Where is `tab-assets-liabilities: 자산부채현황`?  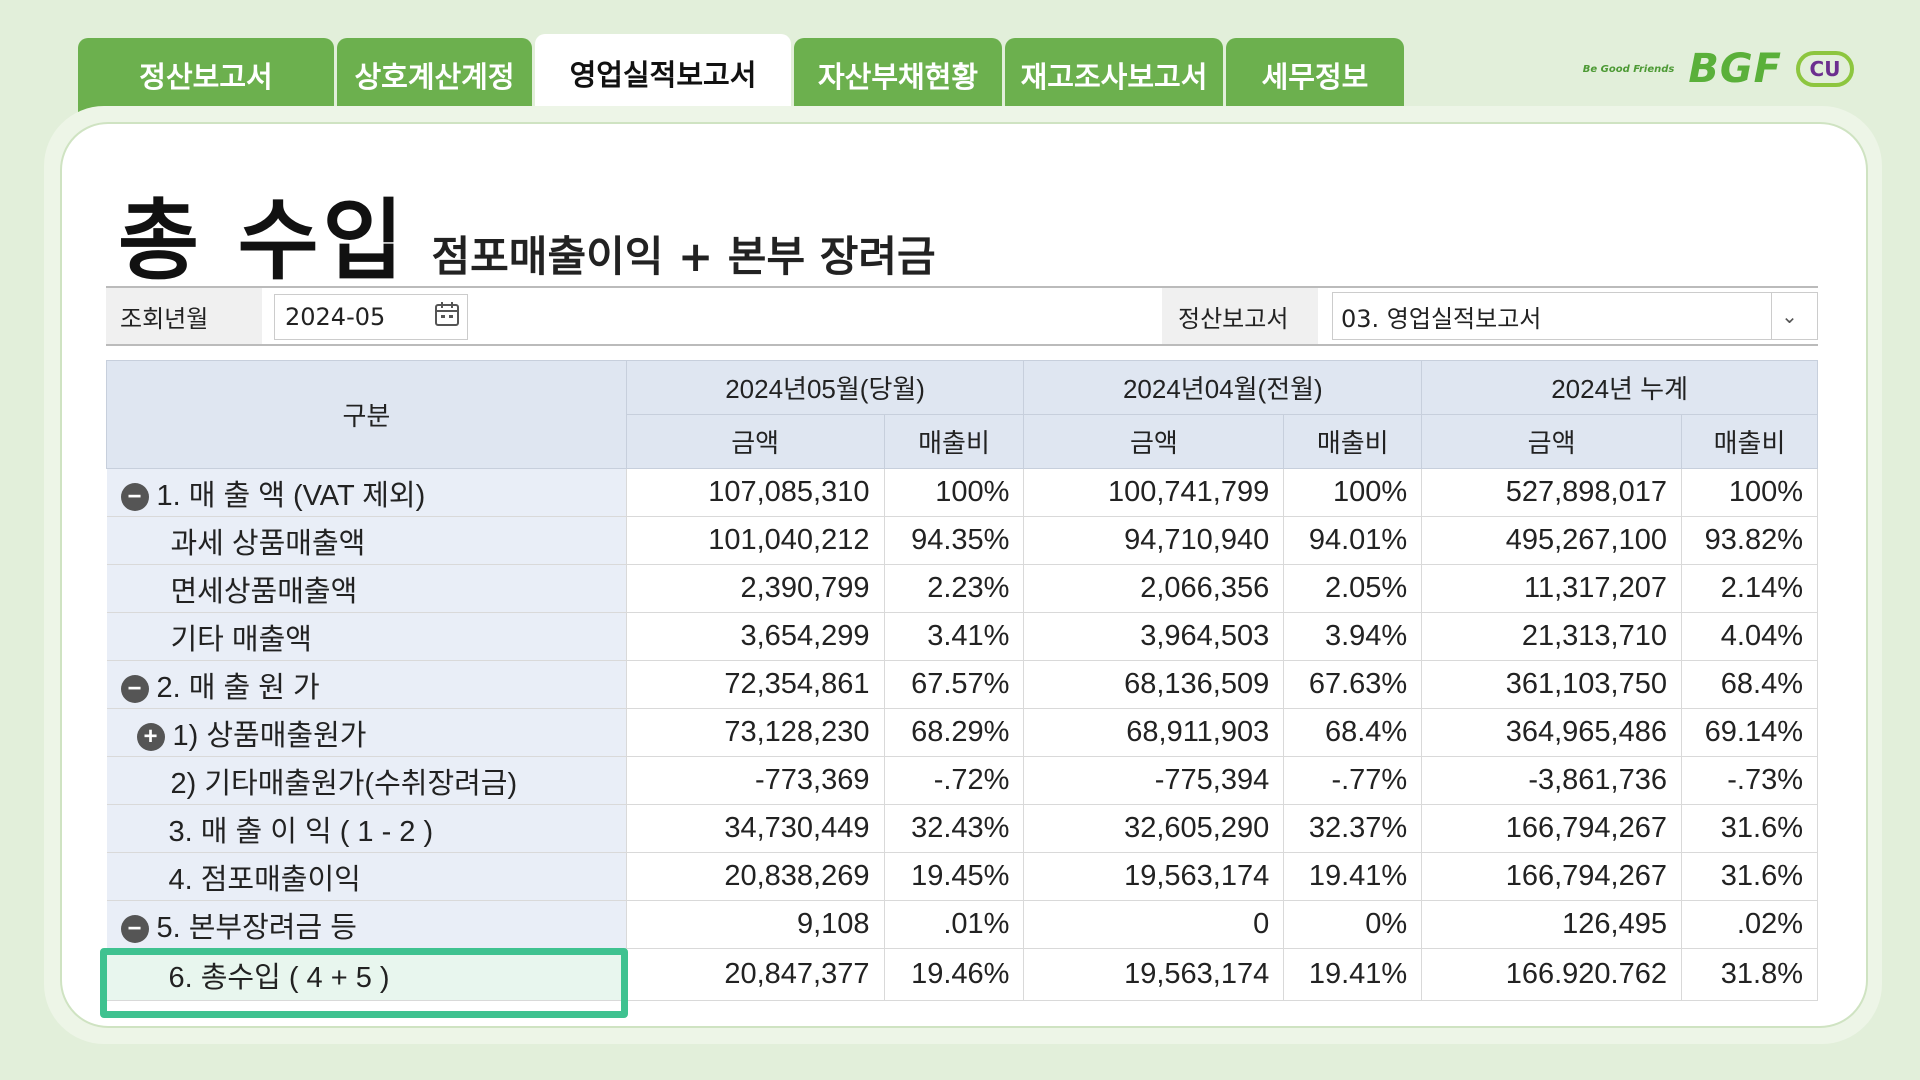
tab-assets-liabilities: 자산부채현황 is located at coordinates (898, 75).